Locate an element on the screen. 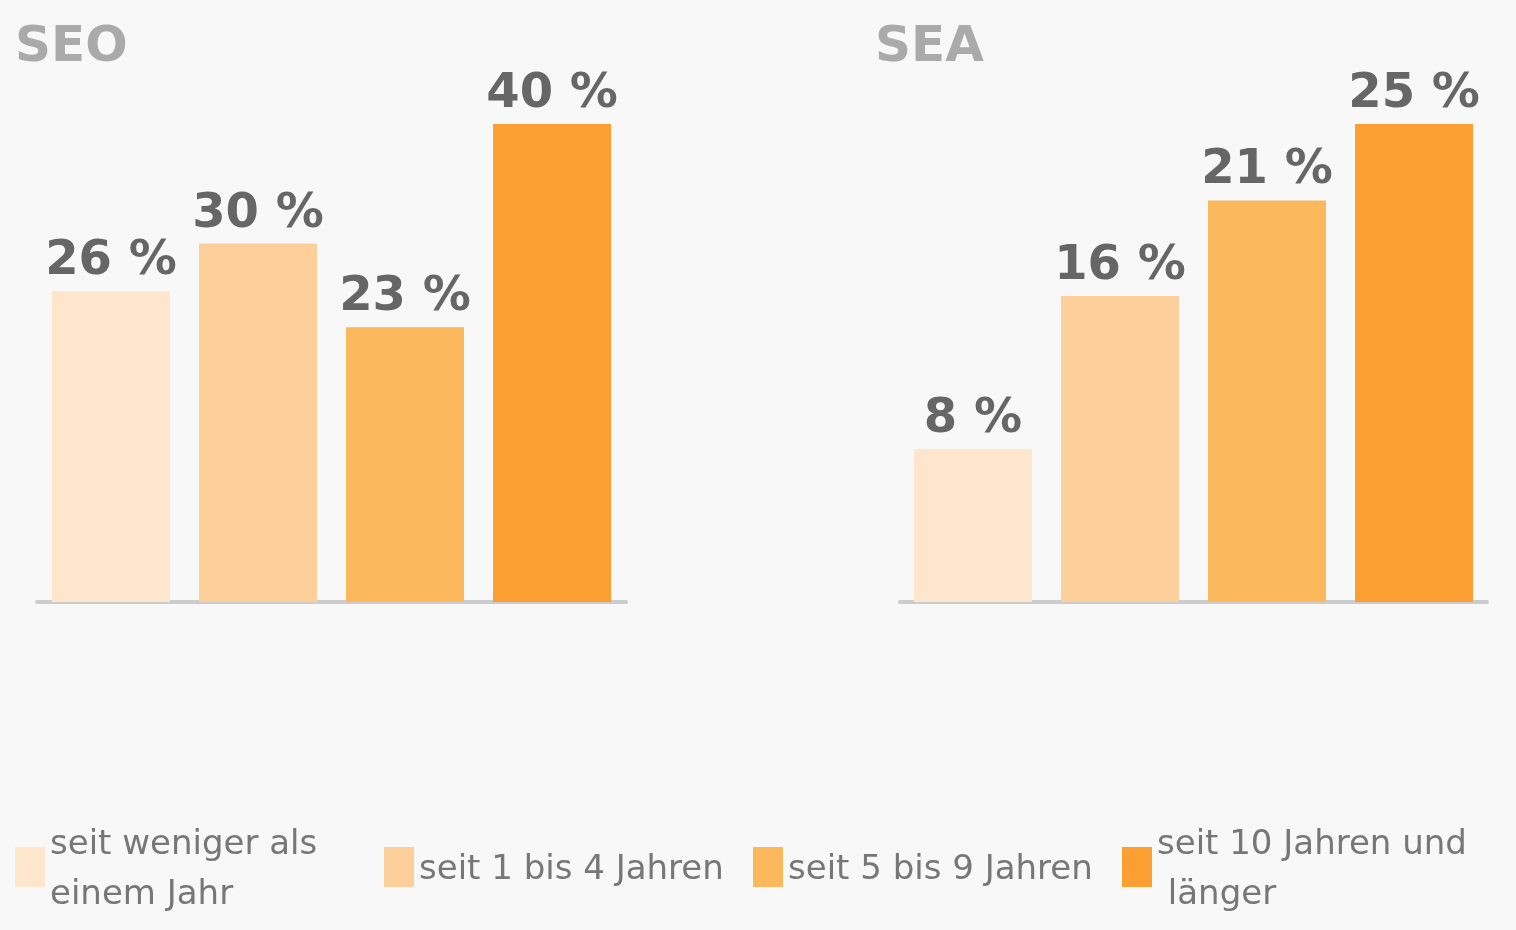  chart-title: SEA is located at coordinates (930, 44).